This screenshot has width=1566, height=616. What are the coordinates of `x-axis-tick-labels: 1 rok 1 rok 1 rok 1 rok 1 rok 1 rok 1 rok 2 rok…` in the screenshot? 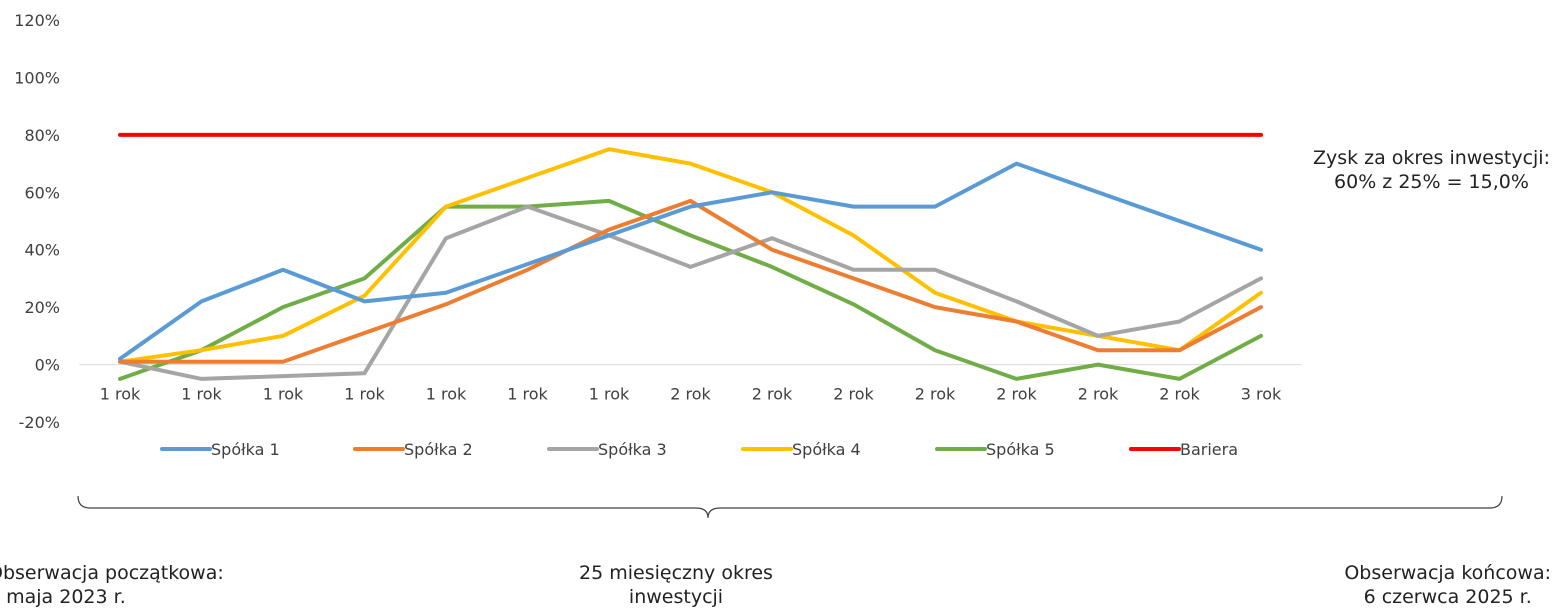 It's located at (691, 394).